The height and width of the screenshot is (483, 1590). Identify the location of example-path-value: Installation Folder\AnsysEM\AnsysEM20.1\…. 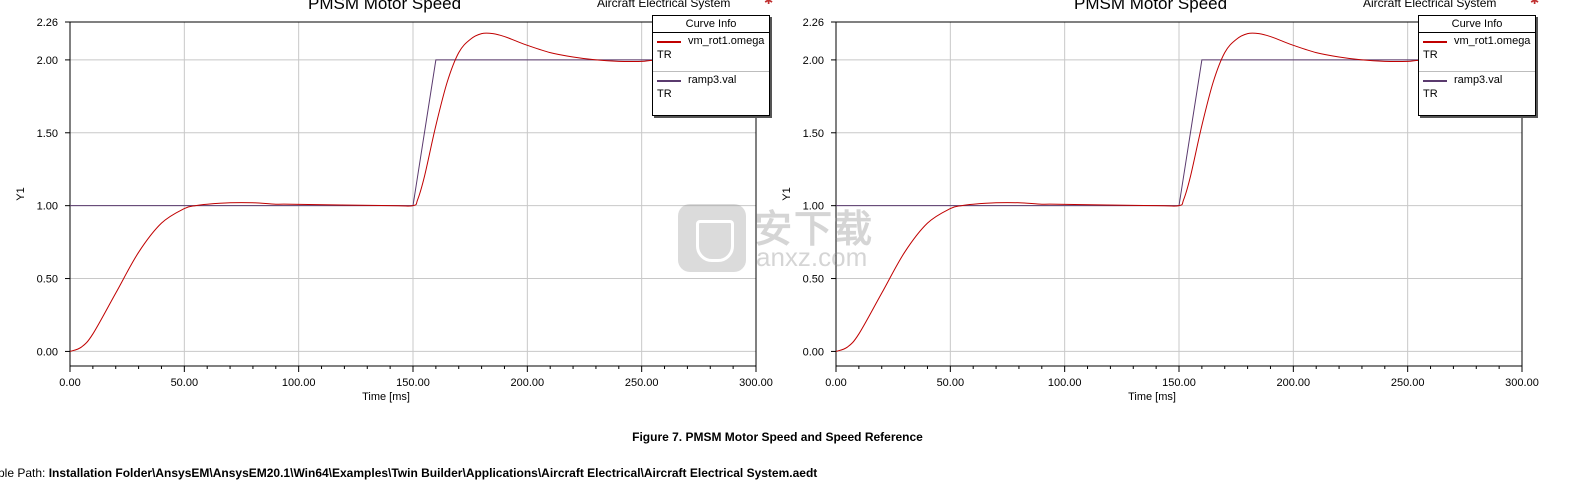
(433, 473).